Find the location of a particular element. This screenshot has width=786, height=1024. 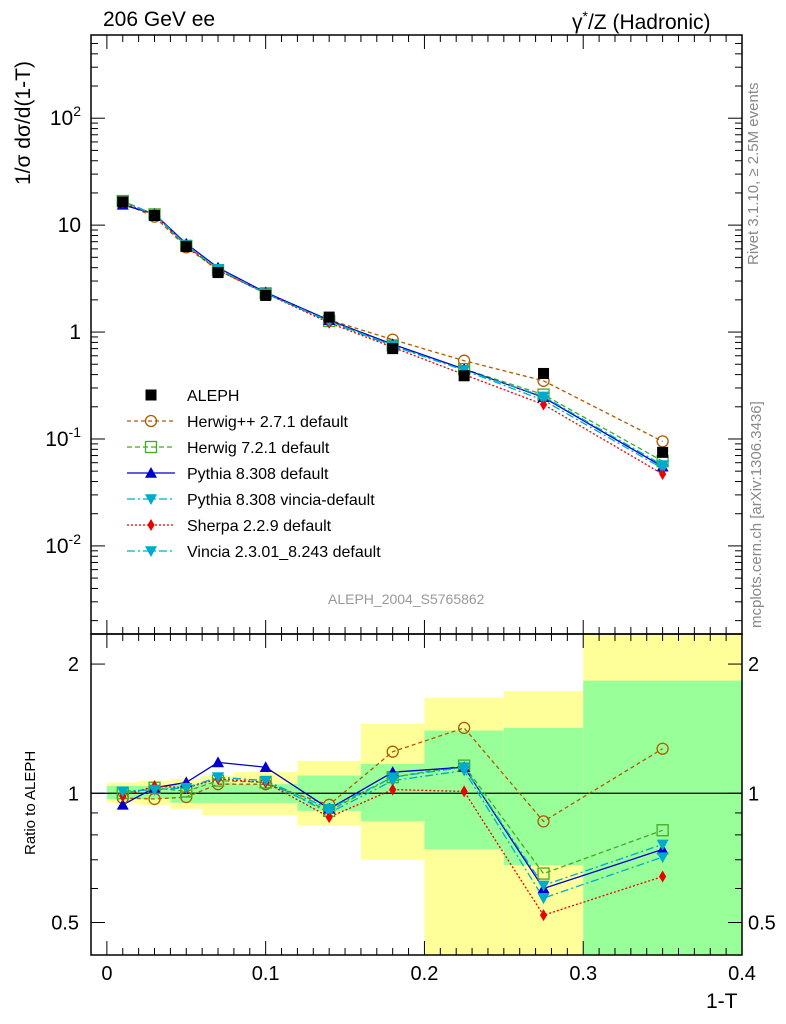

ratio-series-markers is located at coordinates (392, 821).